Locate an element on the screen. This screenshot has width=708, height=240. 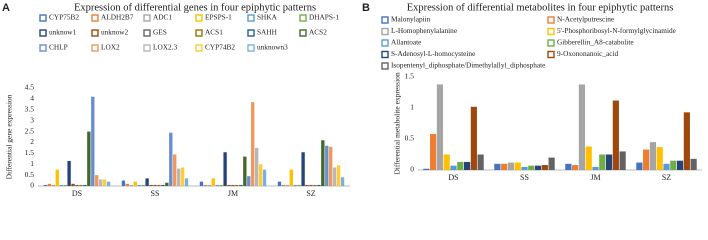
x-tick-label: SS is located at coordinates (155, 193).